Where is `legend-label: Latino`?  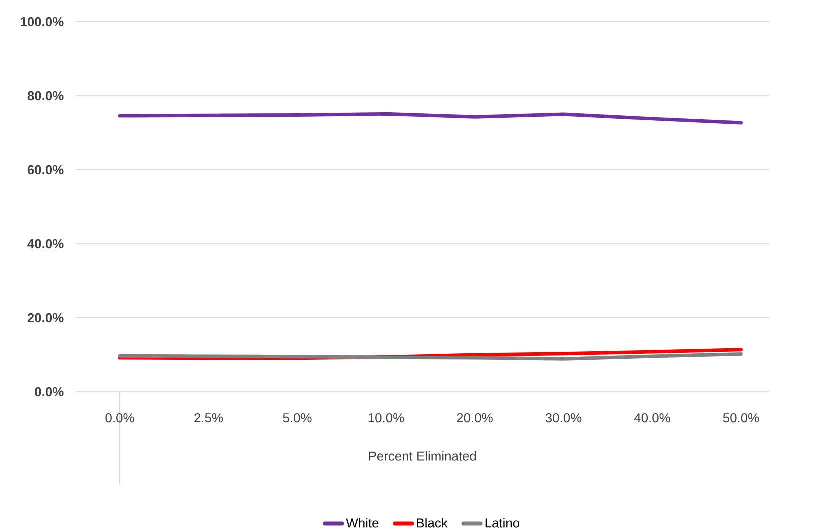 legend-label: Latino is located at coordinates (503, 523).